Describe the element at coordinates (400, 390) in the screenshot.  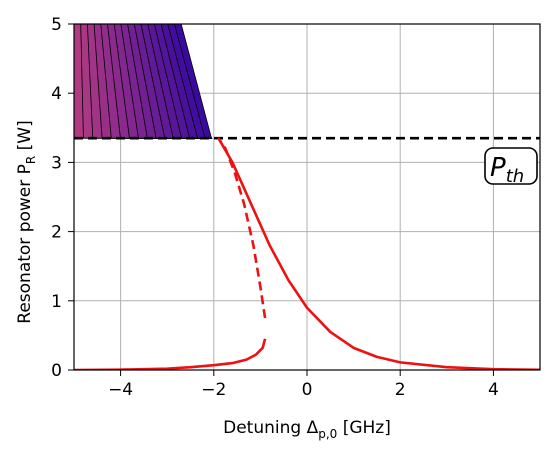
I see `x-tick-label: 2` at that location.